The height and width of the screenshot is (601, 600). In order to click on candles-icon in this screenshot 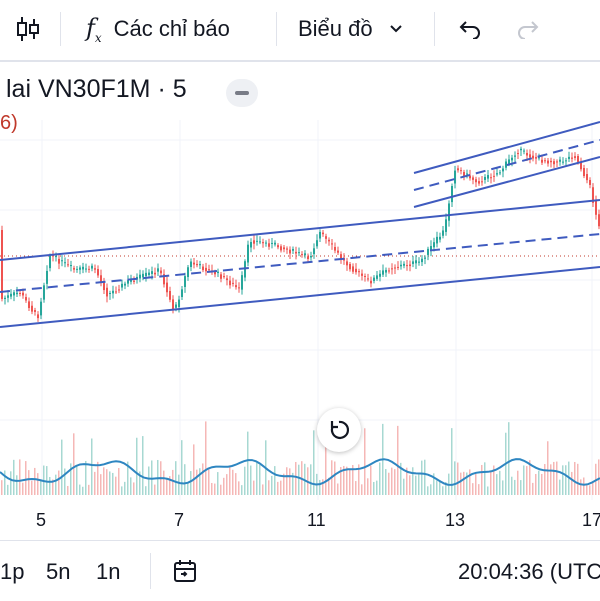, I will do `click(28, 29)`.